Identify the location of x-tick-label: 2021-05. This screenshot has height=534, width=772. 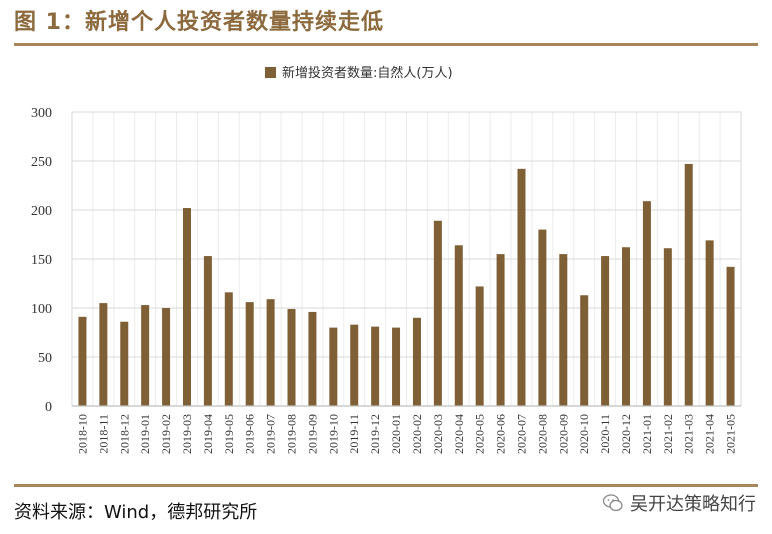
(731, 434).